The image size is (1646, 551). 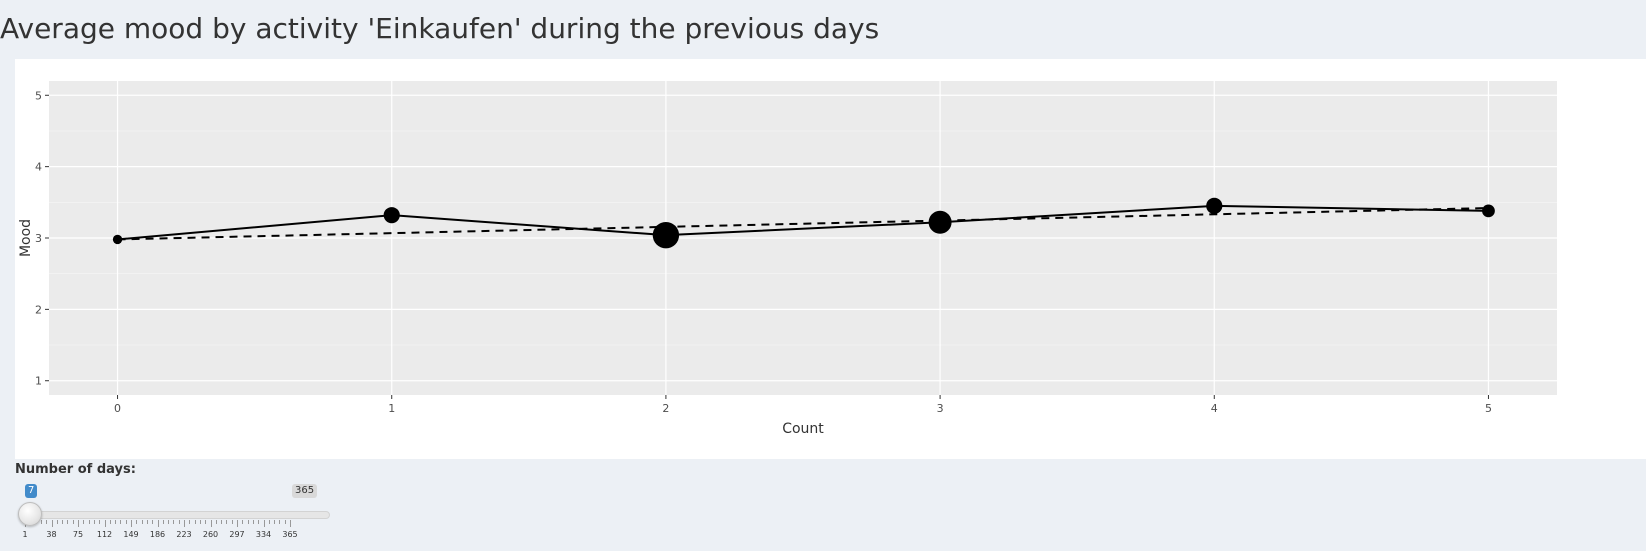 I want to click on slider-handle, so click(x=30, y=514).